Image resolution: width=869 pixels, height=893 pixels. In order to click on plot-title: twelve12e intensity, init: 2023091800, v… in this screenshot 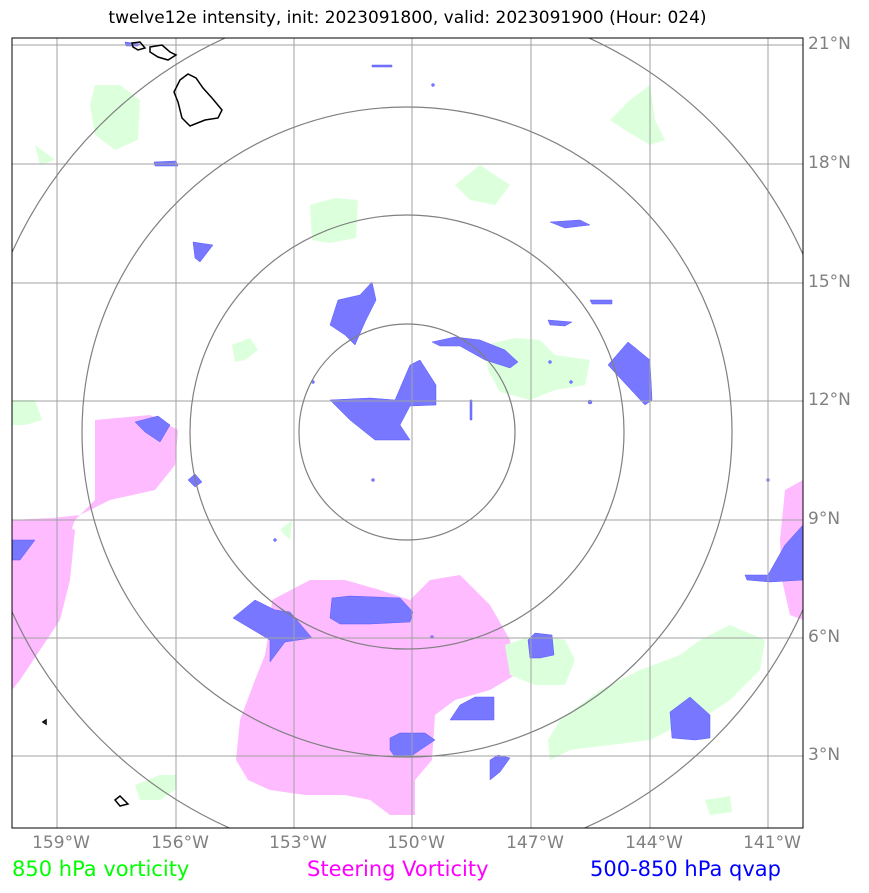, I will do `click(407, 18)`.